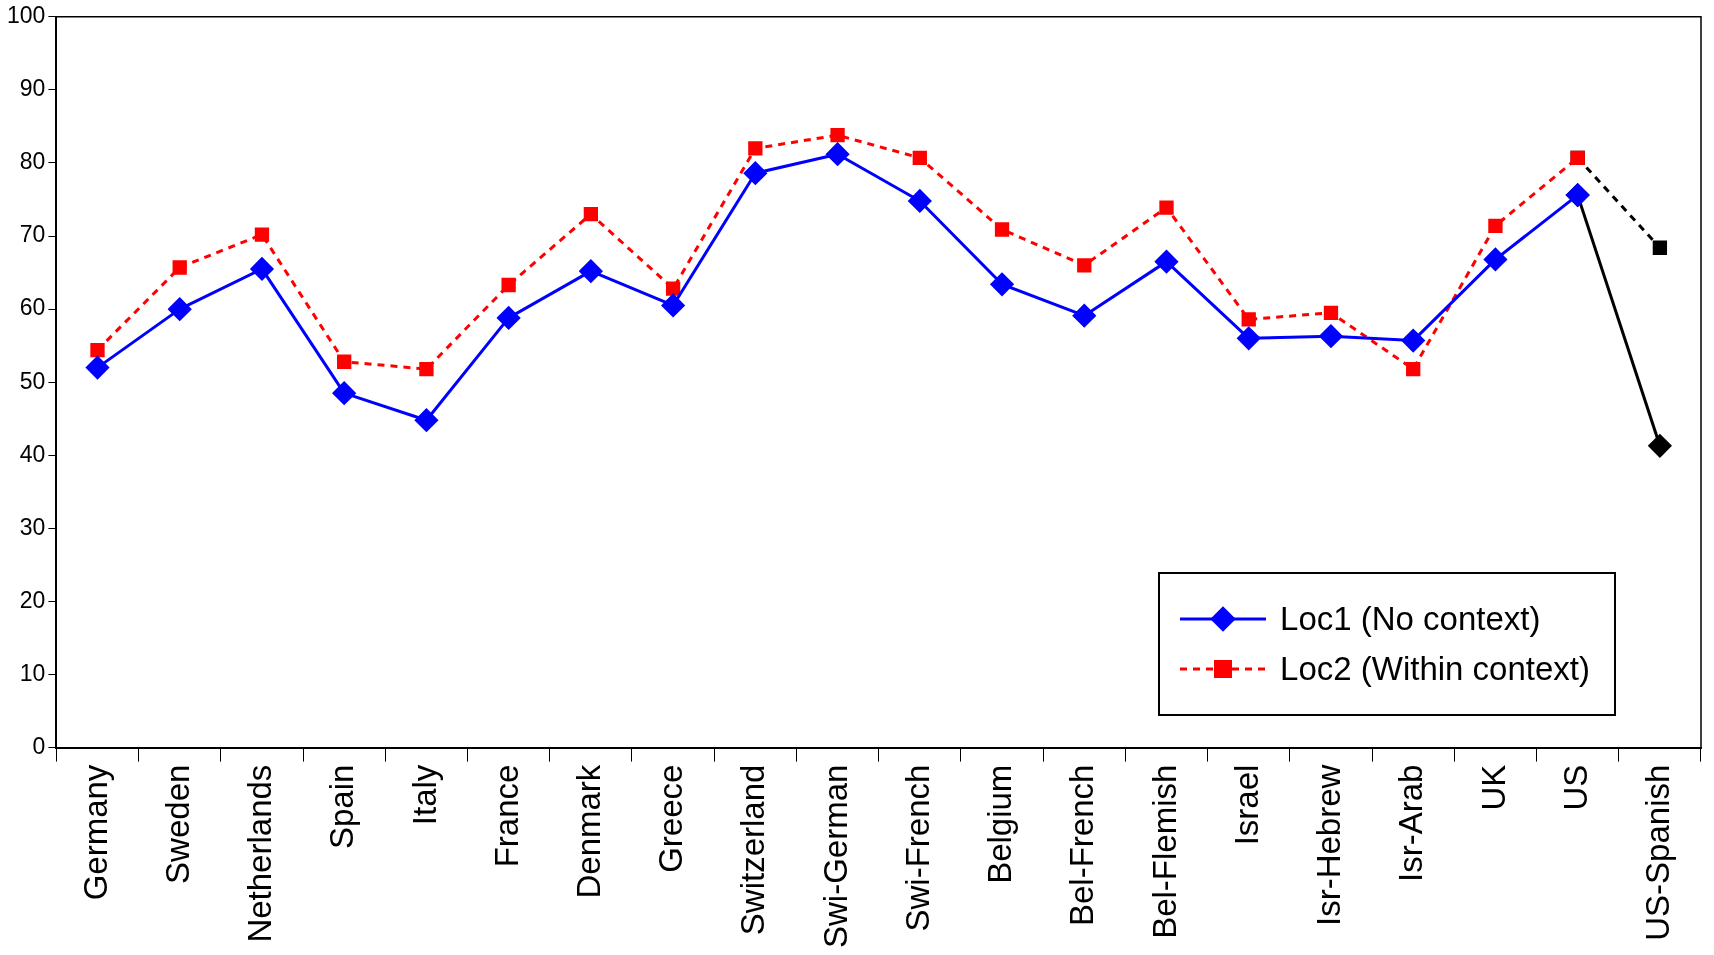  Describe the element at coordinates (917, 848) in the screenshot. I see `x-tick-label: Swi-French` at that location.